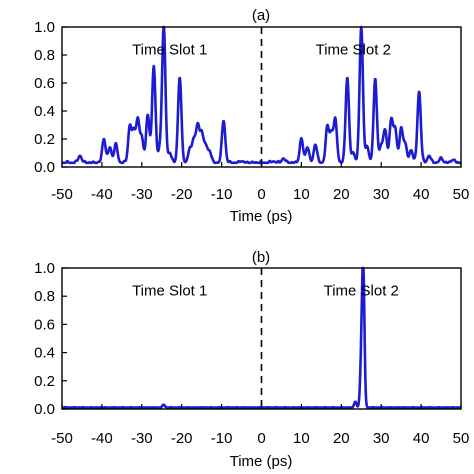 This screenshot has height=474, width=474. I want to click on panel-label-b: (b), so click(261, 257).